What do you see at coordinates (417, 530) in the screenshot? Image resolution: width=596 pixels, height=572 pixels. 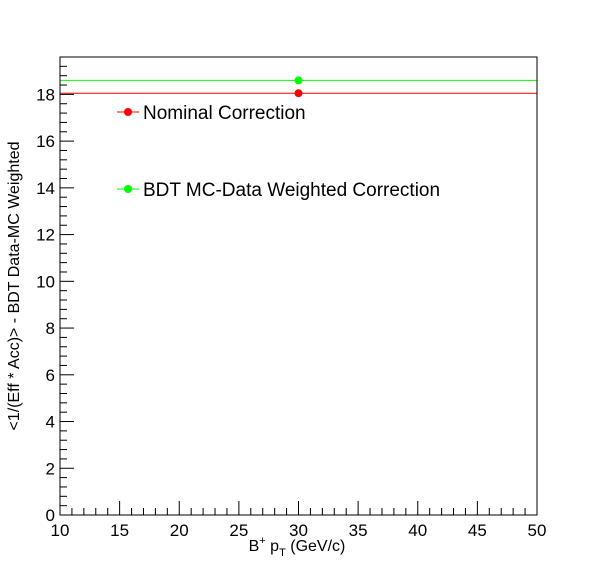 I see `x-tick-label: 40` at bounding box center [417, 530].